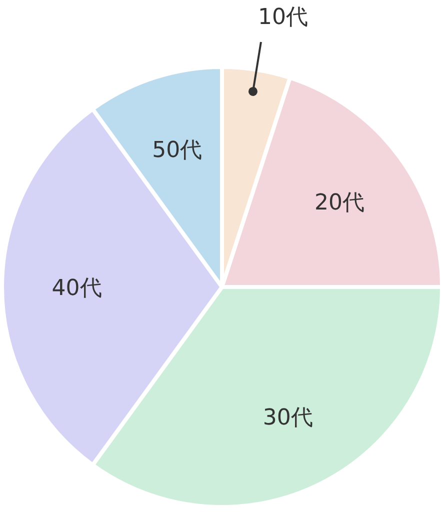 The image size is (447, 512). Describe the element at coordinates (177, 150) in the screenshot. I see `slice-label: 50代` at that location.